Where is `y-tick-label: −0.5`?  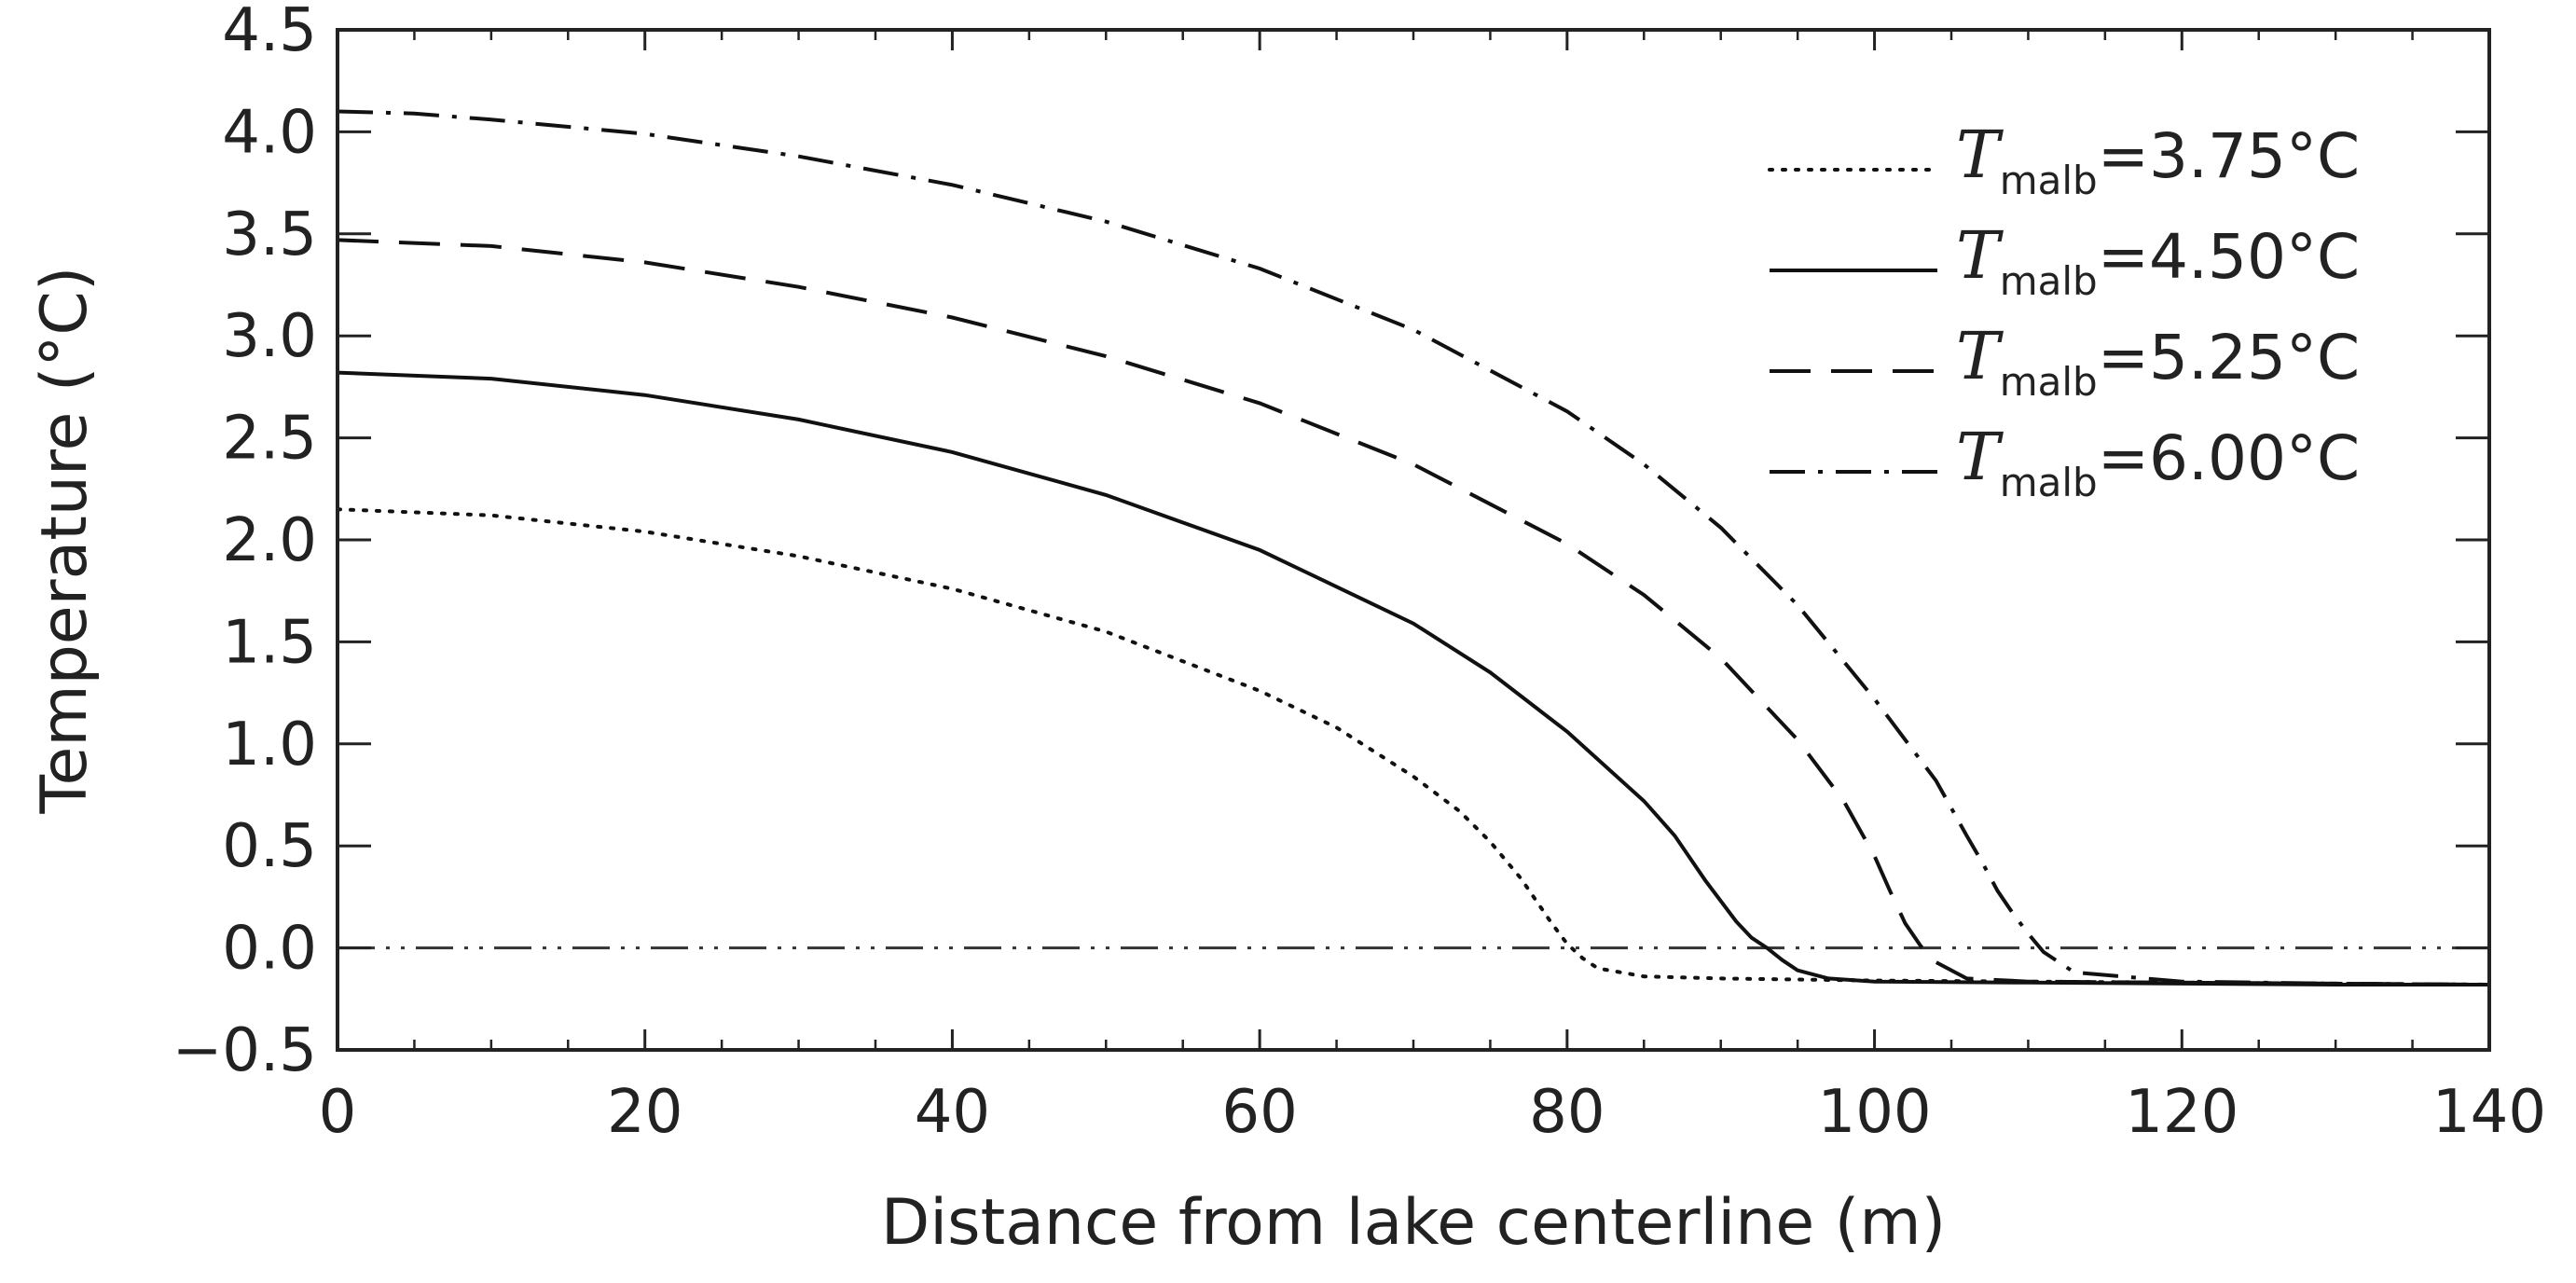 y-tick-label: −0.5 is located at coordinates (244, 1051).